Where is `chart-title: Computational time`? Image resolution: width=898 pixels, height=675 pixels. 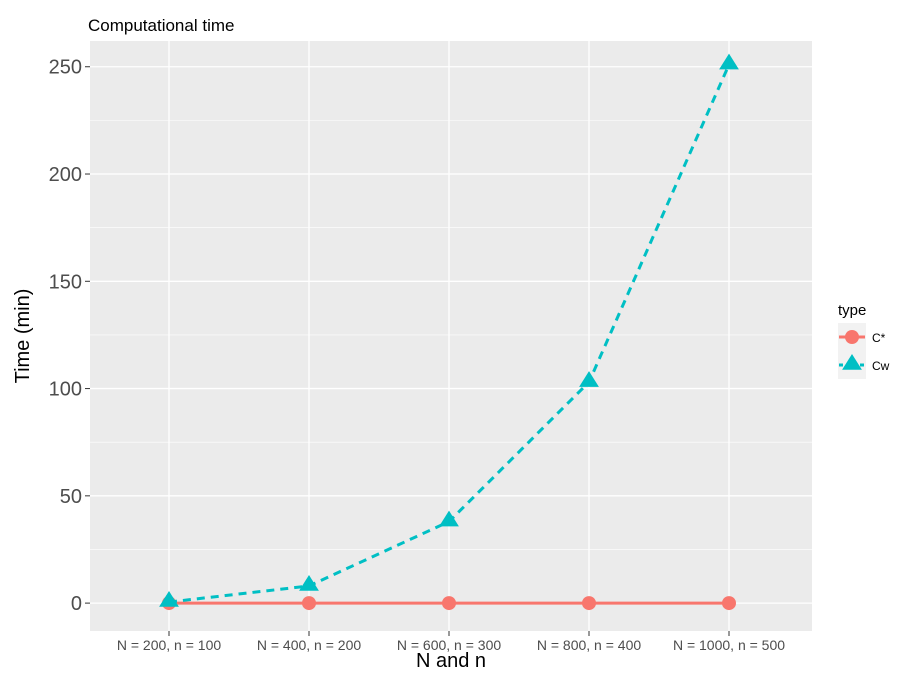
chart-title: Computational time is located at coordinates (161, 25).